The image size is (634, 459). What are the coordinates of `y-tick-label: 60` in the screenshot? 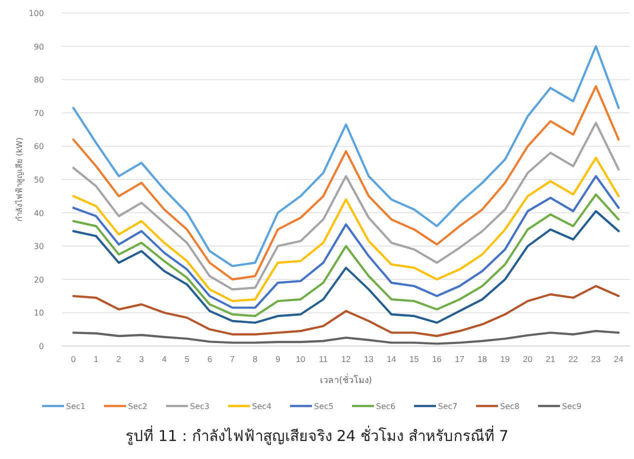 It's located at (39, 147).